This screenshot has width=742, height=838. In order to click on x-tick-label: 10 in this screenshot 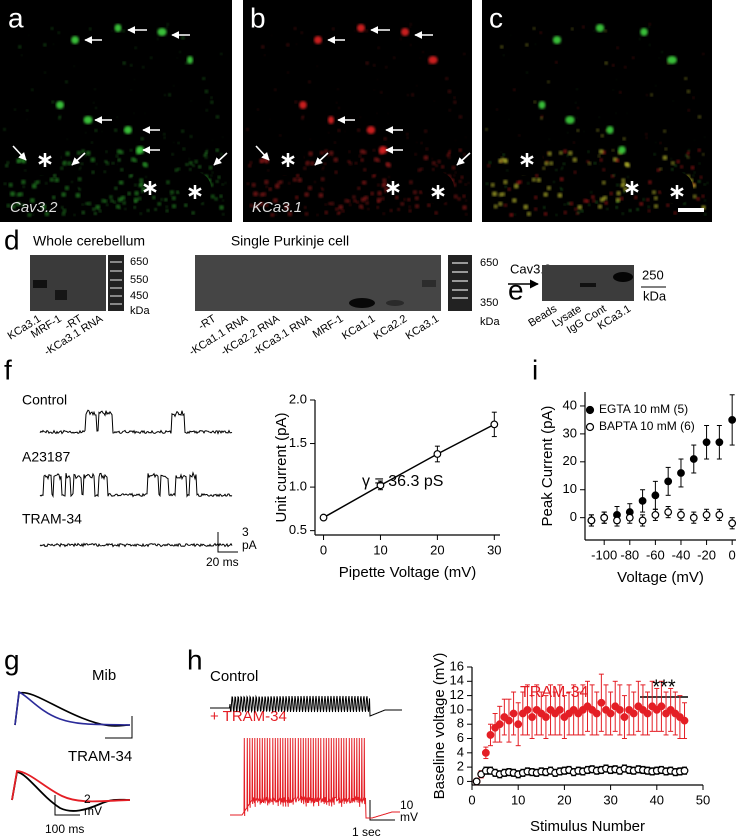, I will do `click(518, 799)`.